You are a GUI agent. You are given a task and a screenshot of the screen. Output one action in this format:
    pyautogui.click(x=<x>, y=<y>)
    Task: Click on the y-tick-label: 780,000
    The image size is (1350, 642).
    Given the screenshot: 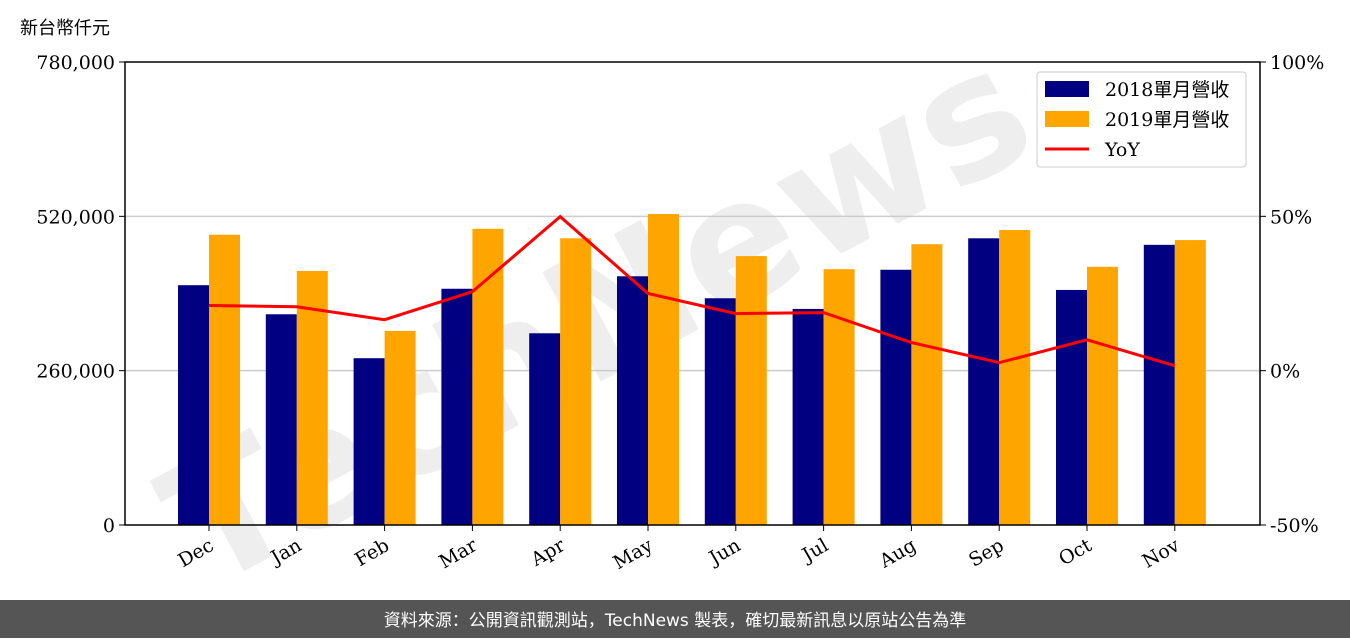 What is the action you would take?
    pyautogui.click(x=75, y=63)
    